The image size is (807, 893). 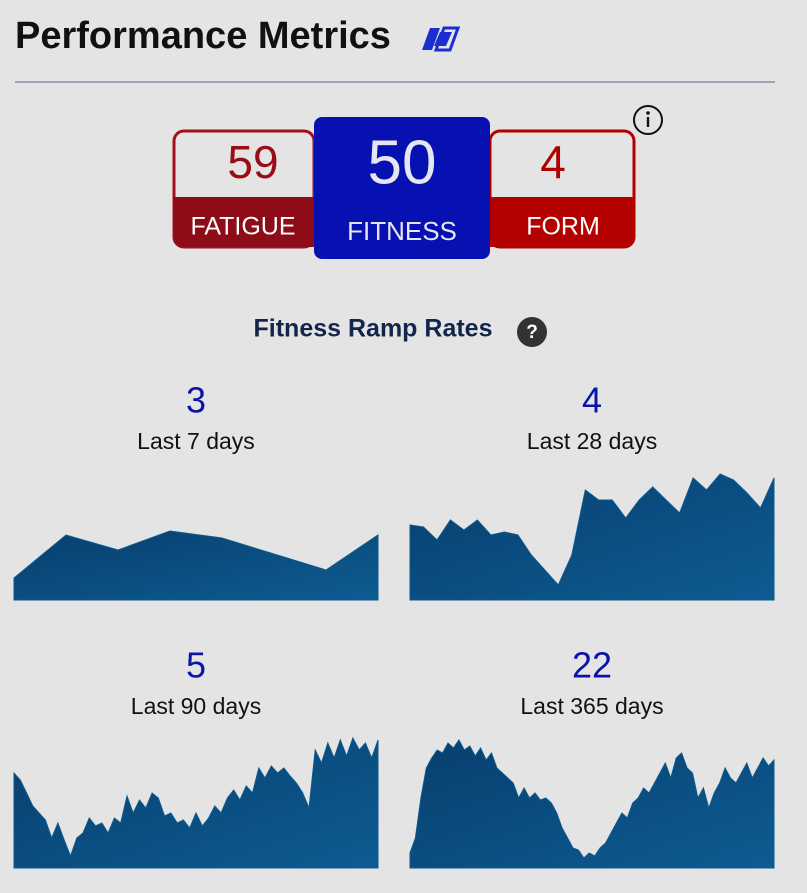 What do you see at coordinates (252, 162) in the screenshot?
I see `metric-value: 59` at bounding box center [252, 162].